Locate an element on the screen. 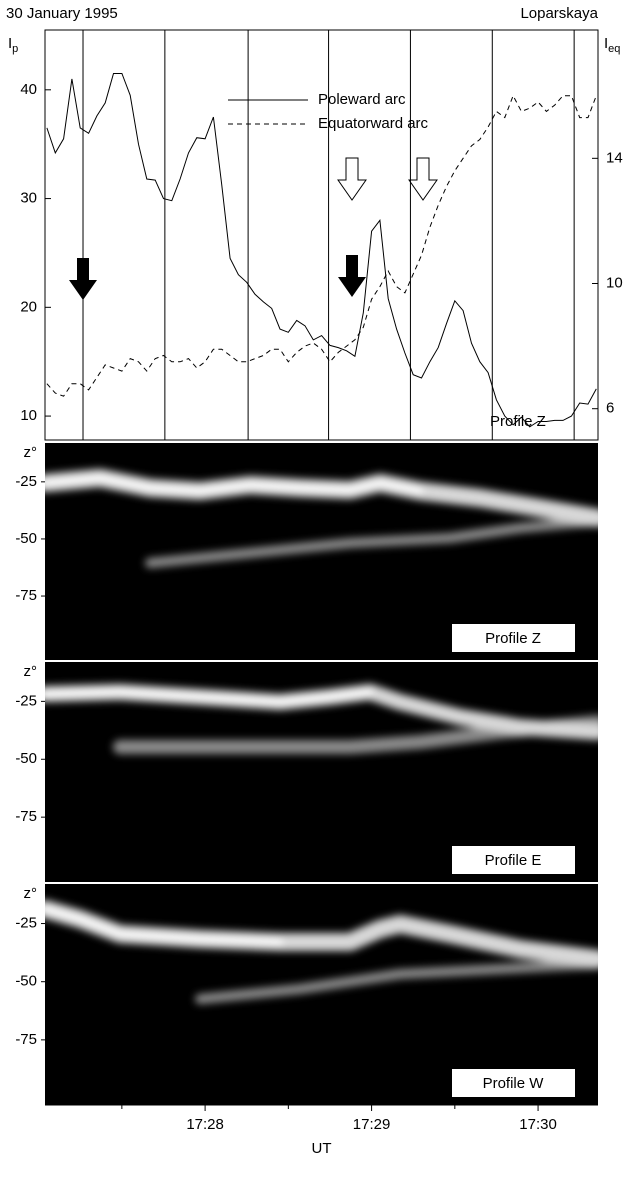 The image size is (631, 1191). y2-tick-label: 10 is located at coordinates (614, 282).